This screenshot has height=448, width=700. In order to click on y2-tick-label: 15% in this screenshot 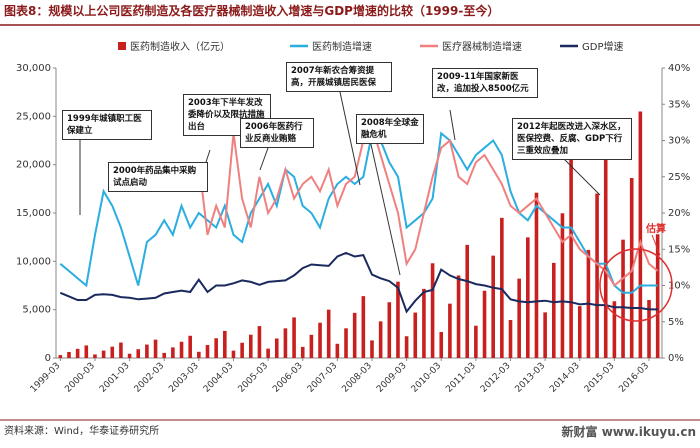, I will do `click(679, 249)`.